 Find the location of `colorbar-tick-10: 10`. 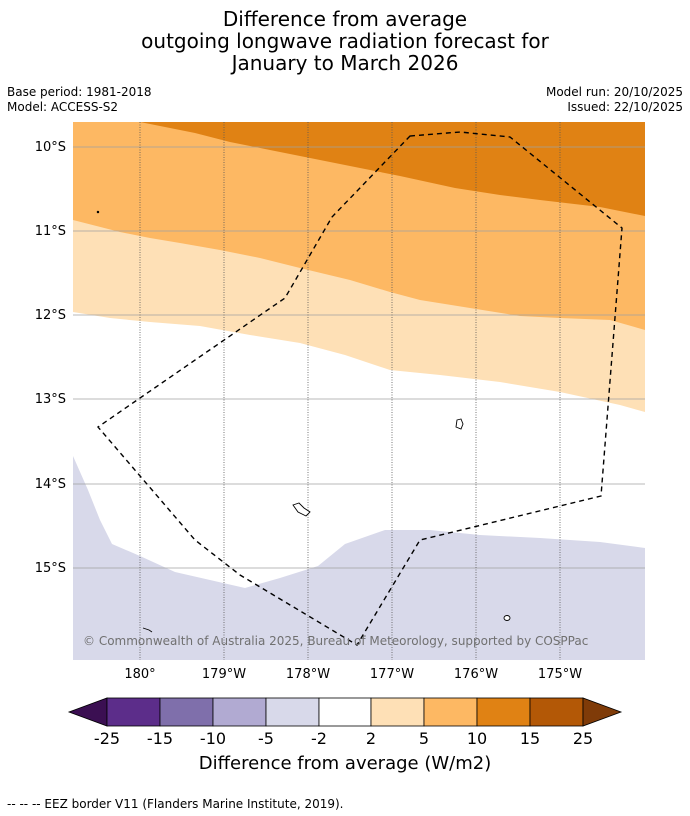

colorbar-tick-10: 10 is located at coordinates (477, 738).